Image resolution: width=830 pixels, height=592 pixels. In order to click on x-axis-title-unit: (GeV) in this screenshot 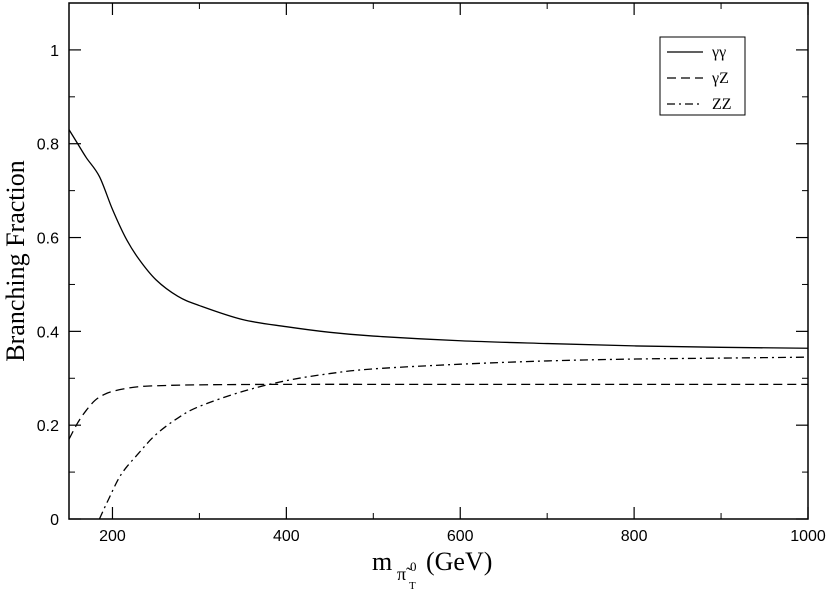, I will do `click(459, 561)`.